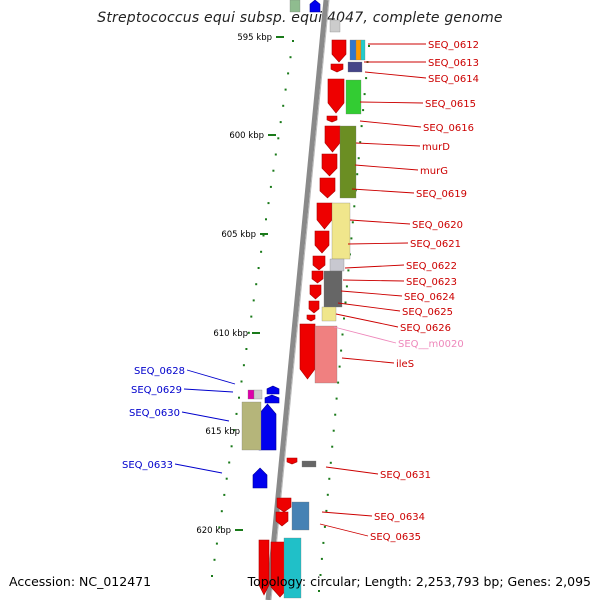  I want to click on gene-label-seq_0623: SEQ_0623, so click(431, 282).